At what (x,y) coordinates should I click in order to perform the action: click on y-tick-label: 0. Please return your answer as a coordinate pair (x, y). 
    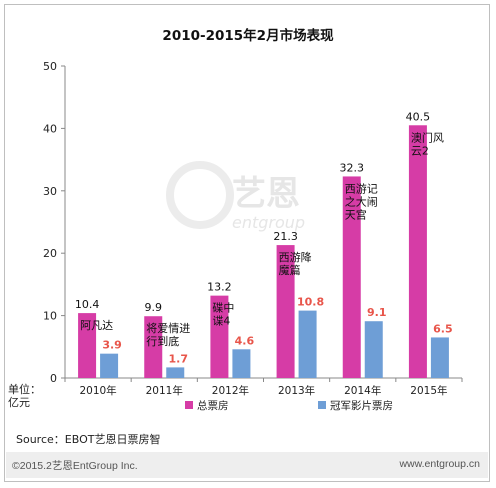
    Looking at the image, I should click on (53, 378).